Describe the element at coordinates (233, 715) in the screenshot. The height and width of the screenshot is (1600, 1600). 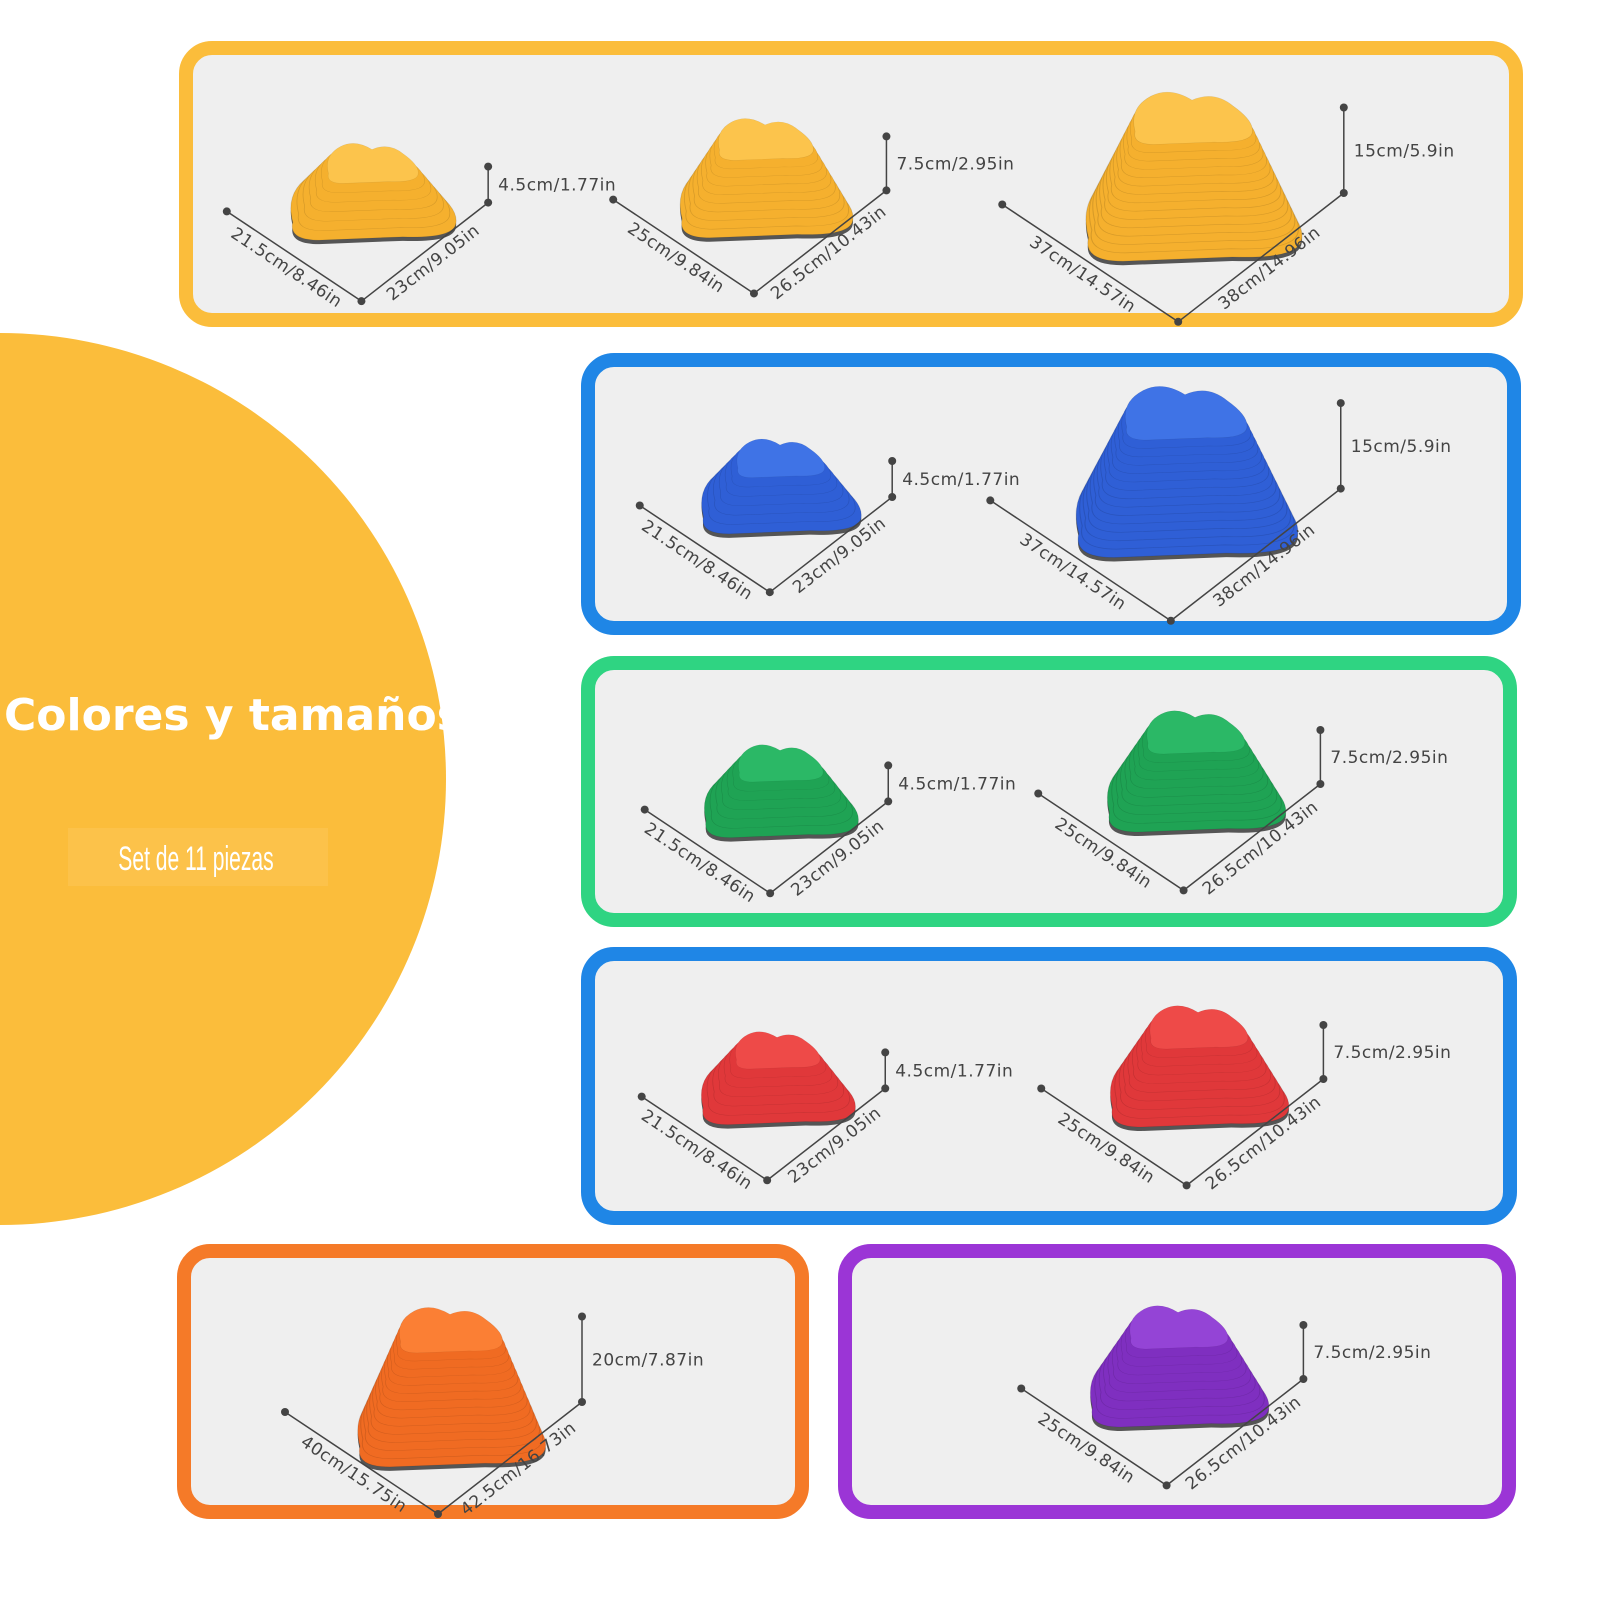
I see `title: Colores y tamaños` at that location.